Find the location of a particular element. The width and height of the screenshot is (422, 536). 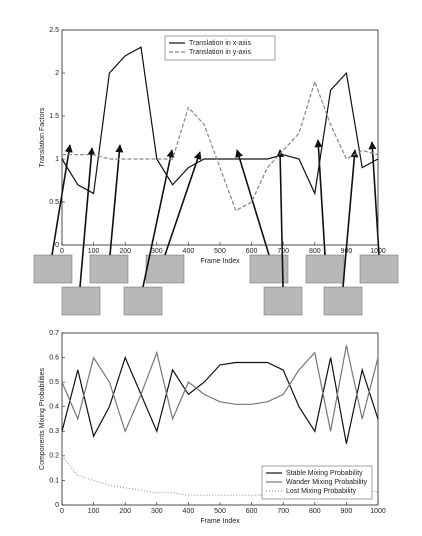

thumbnails is located at coordinates (216, 285).